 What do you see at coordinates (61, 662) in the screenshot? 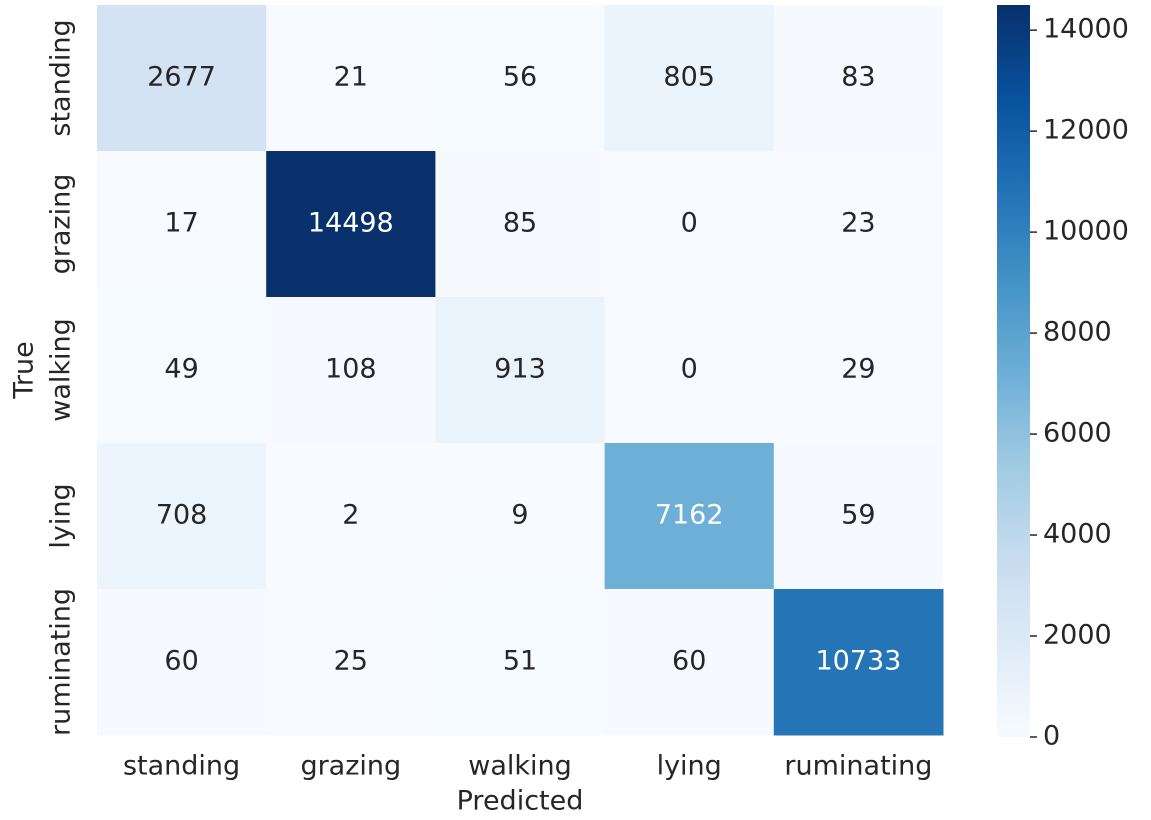
I see `y-tick-label: ruminating` at bounding box center [61, 662].